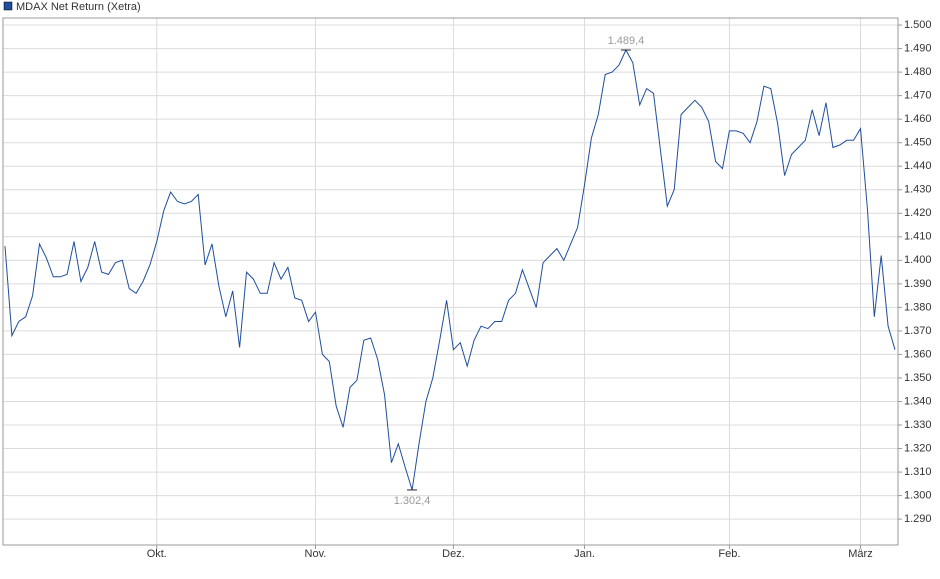 This screenshot has height=579, width=940. I want to click on x-tick-label: März, so click(860, 554).